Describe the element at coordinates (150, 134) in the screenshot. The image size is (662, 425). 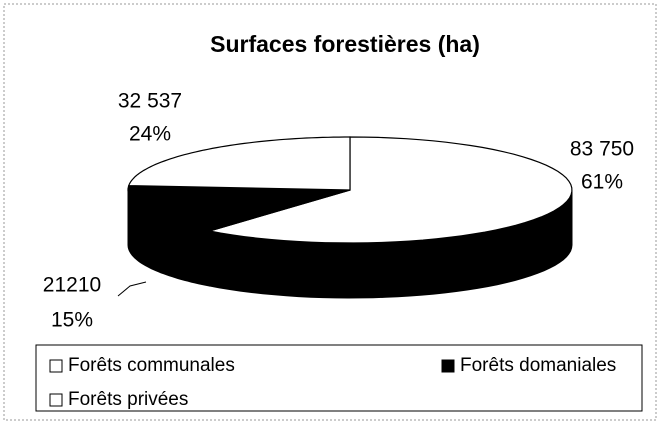
I see `percent-label: 24%` at that location.